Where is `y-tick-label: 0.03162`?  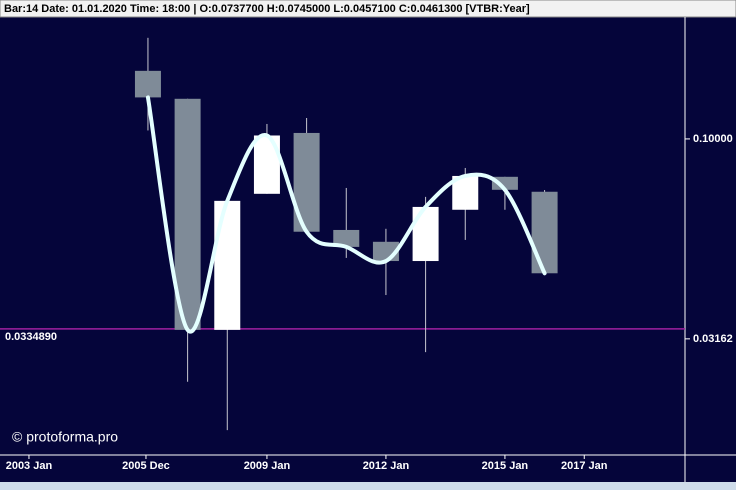 y-tick-label: 0.03162 is located at coordinates (713, 339).